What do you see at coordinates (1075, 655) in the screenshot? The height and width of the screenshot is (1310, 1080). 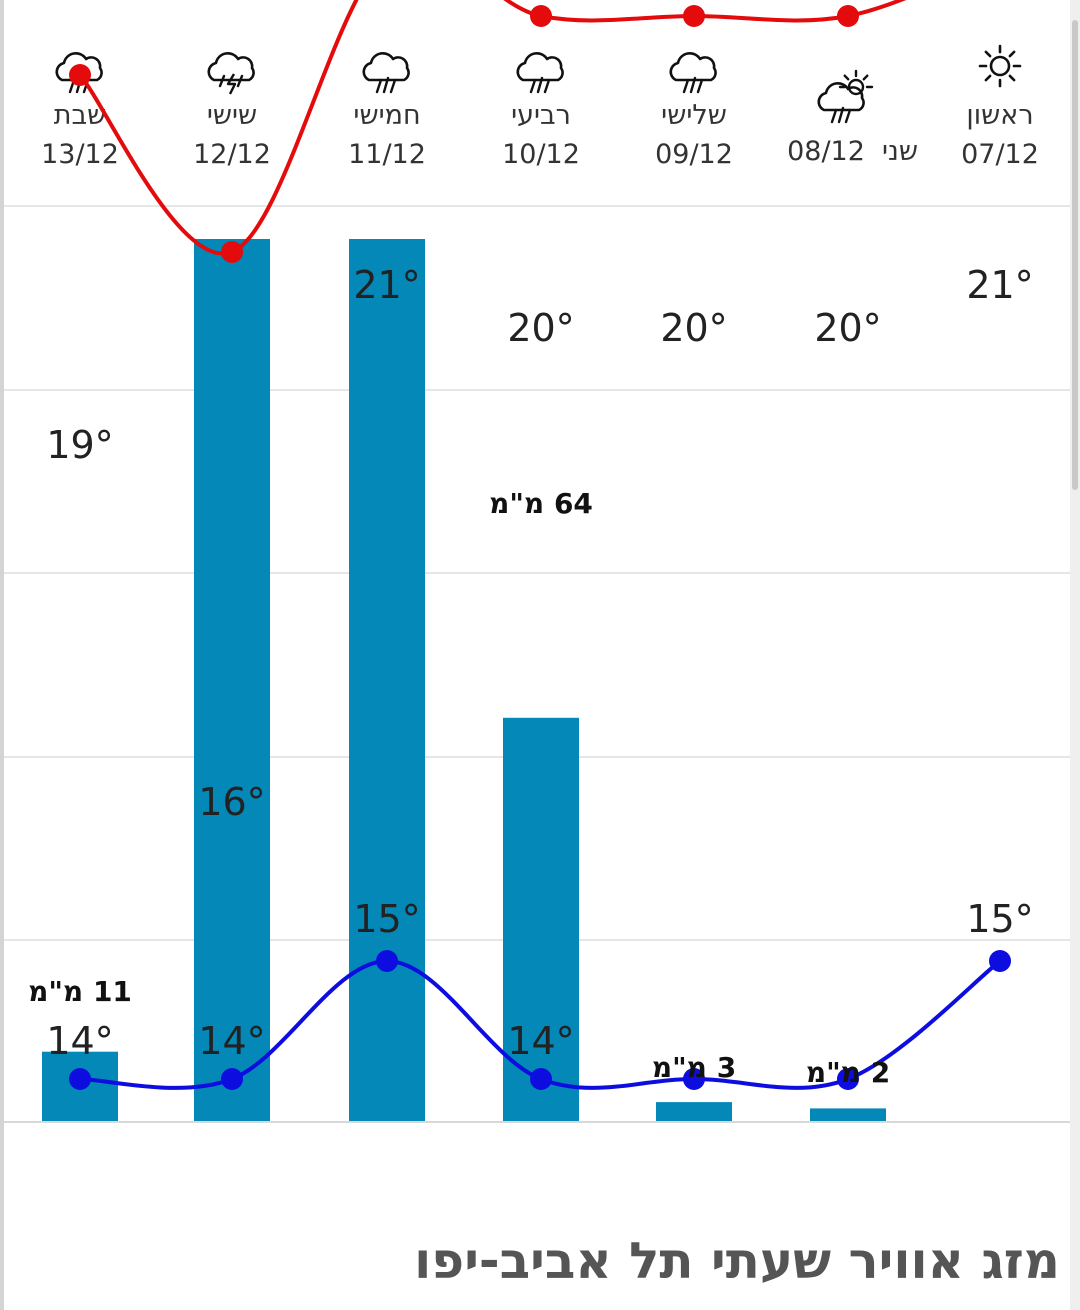 I see `scrollbar-track` at bounding box center [1075, 655].